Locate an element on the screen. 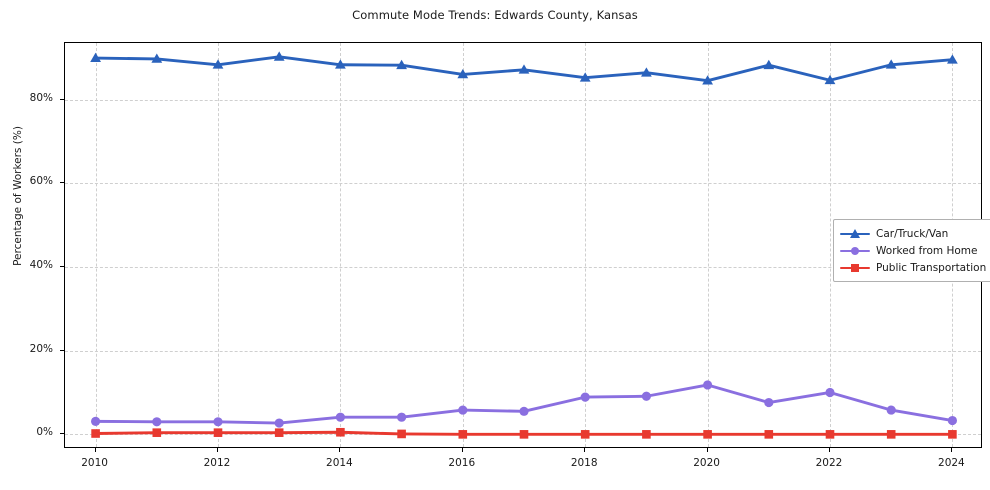 Image resolution: width=990 pixels, height=490 pixels. legend-triangle-marker-icon is located at coordinates (855, 233).